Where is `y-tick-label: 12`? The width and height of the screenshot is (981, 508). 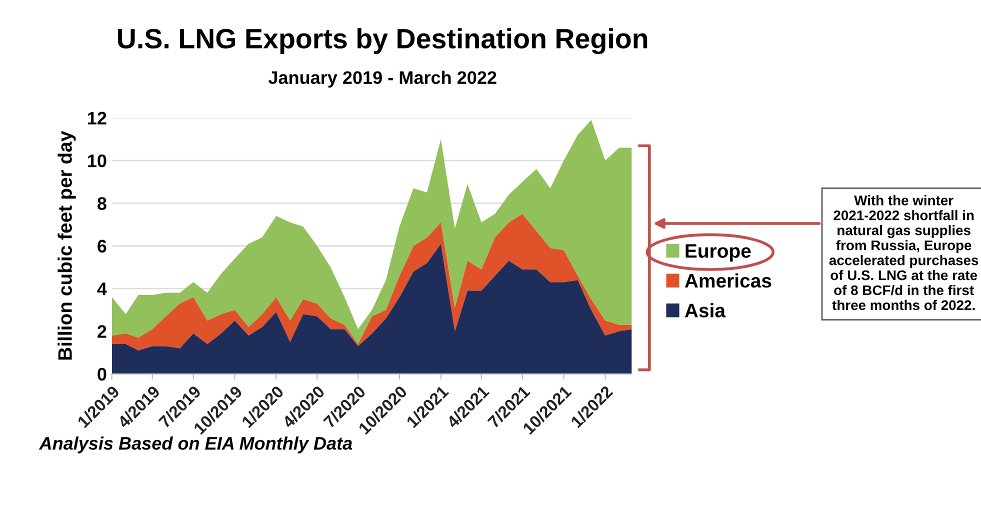
y-tick-label: 12 is located at coordinates (97, 118).